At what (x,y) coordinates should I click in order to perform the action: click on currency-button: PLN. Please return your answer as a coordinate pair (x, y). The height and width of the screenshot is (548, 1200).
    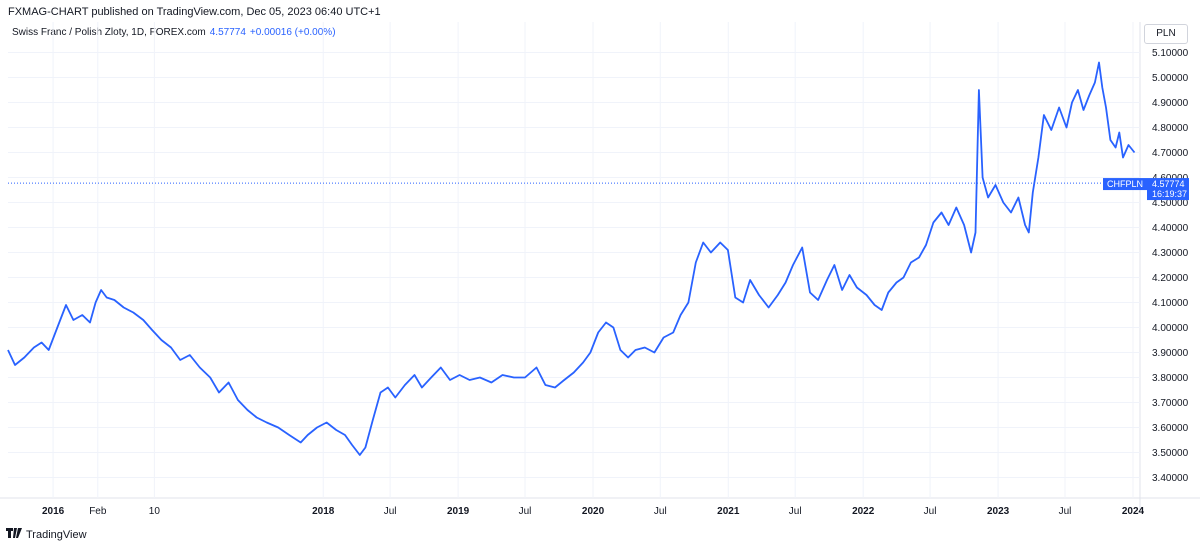
    Looking at the image, I should click on (1166, 34).